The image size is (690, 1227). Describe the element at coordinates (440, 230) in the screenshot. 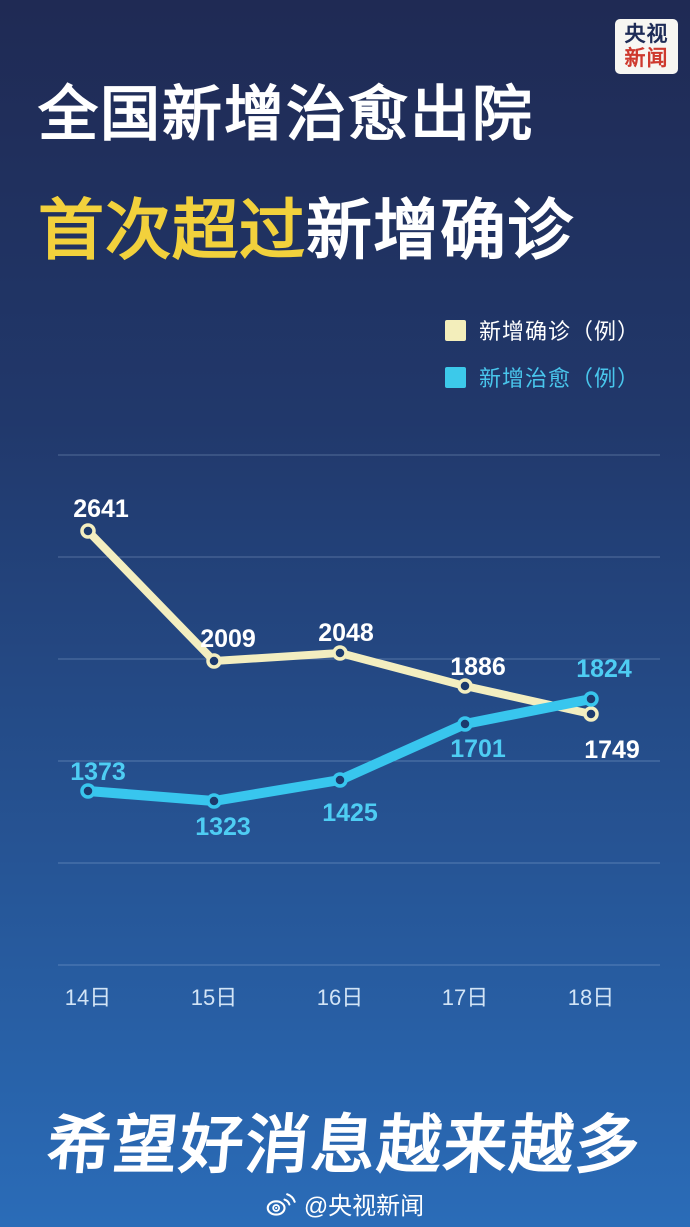

I see `title-rest: 新增确诊` at that location.